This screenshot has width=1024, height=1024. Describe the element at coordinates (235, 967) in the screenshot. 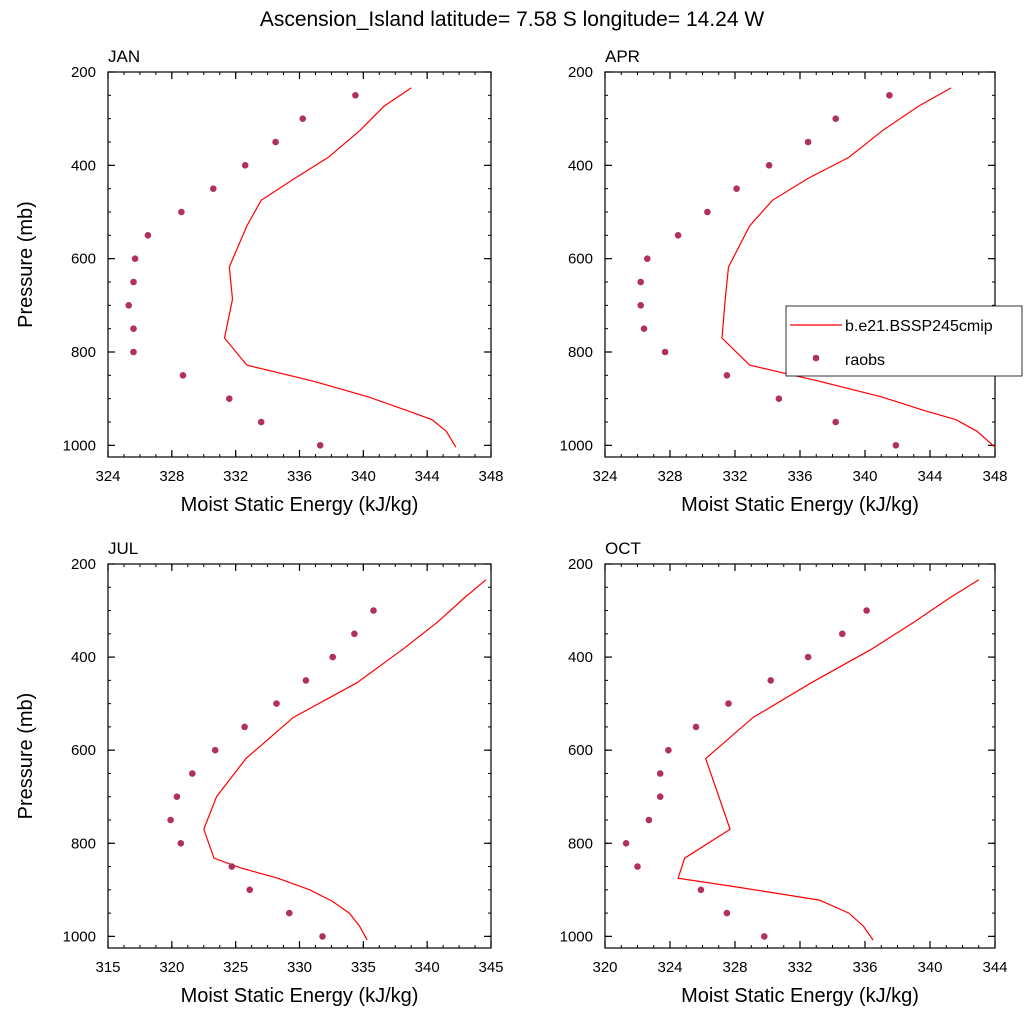

I see `x-tick-label: 325` at that location.